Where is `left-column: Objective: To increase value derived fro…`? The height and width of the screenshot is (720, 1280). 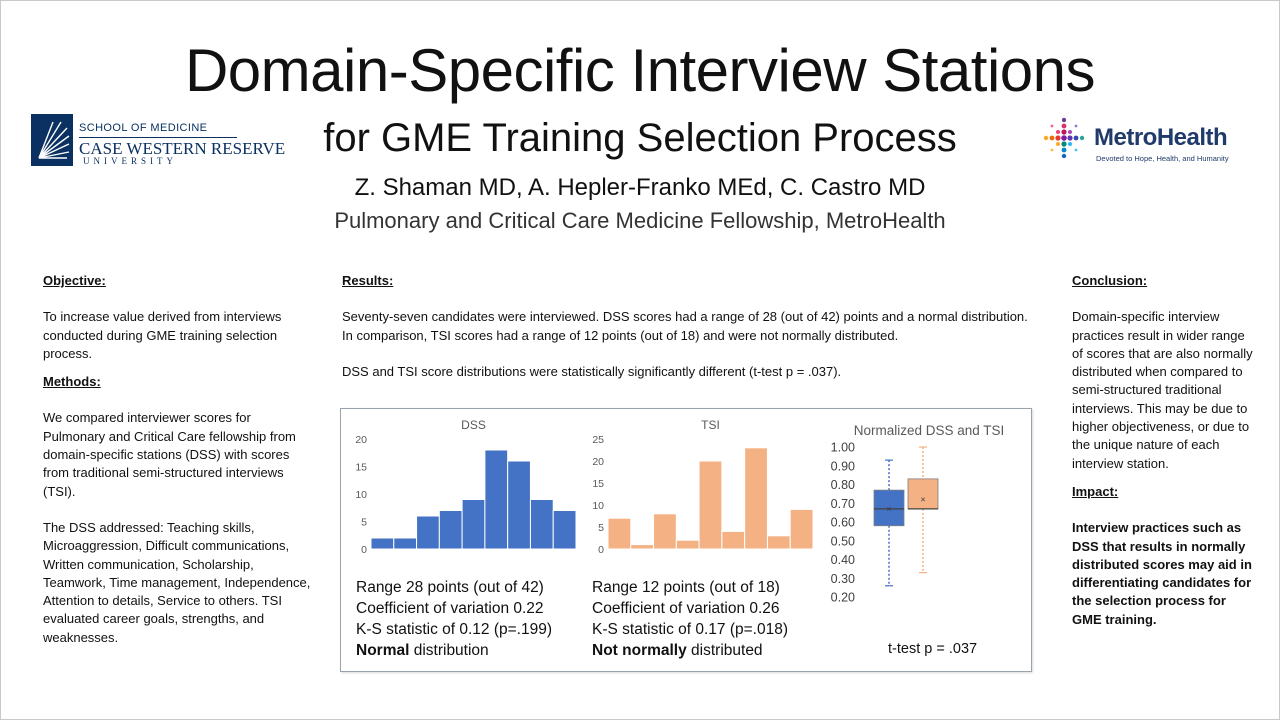 left-column: Objective: To increase value derived fro… is located at coordinates (177, 459).